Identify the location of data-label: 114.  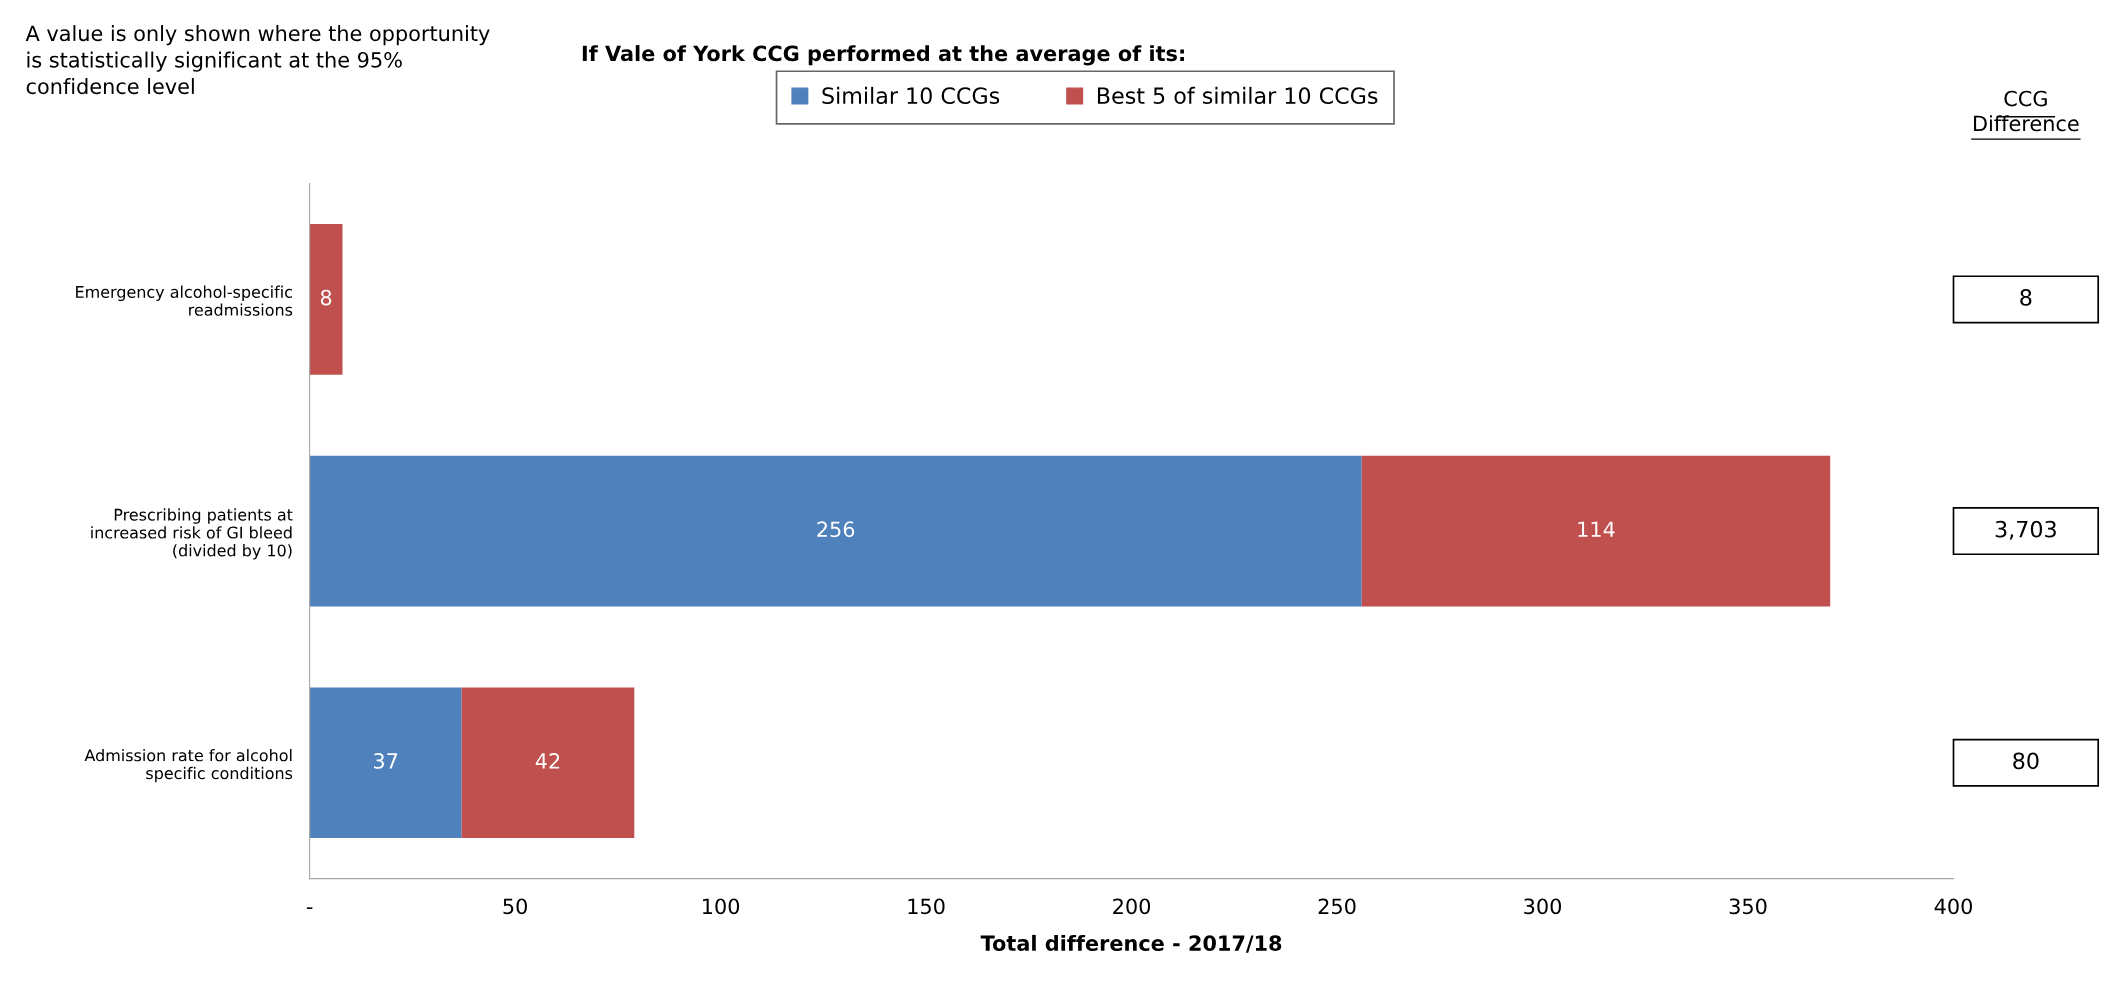
(1596, 529).